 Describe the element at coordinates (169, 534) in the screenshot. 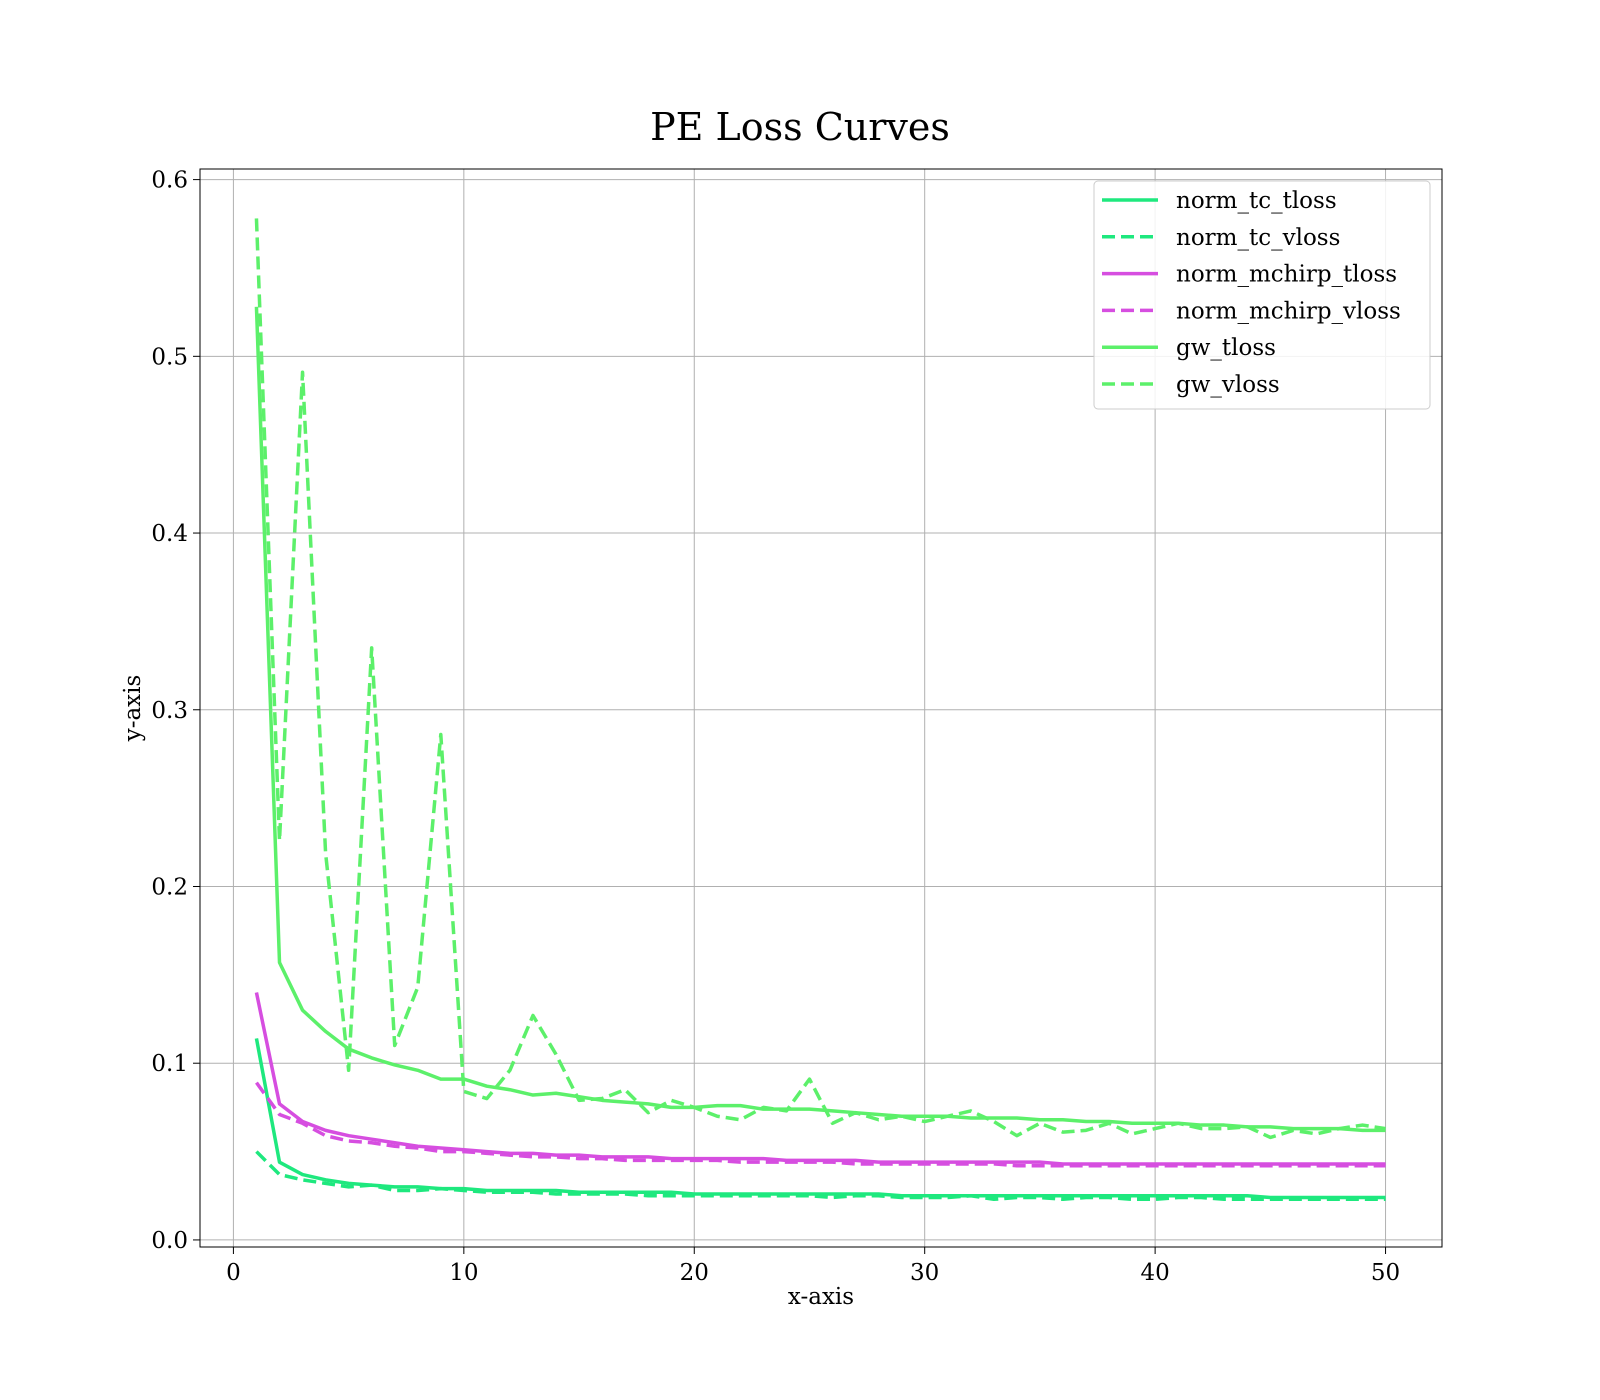

I see `y-tick-label: 0.4` at that location.